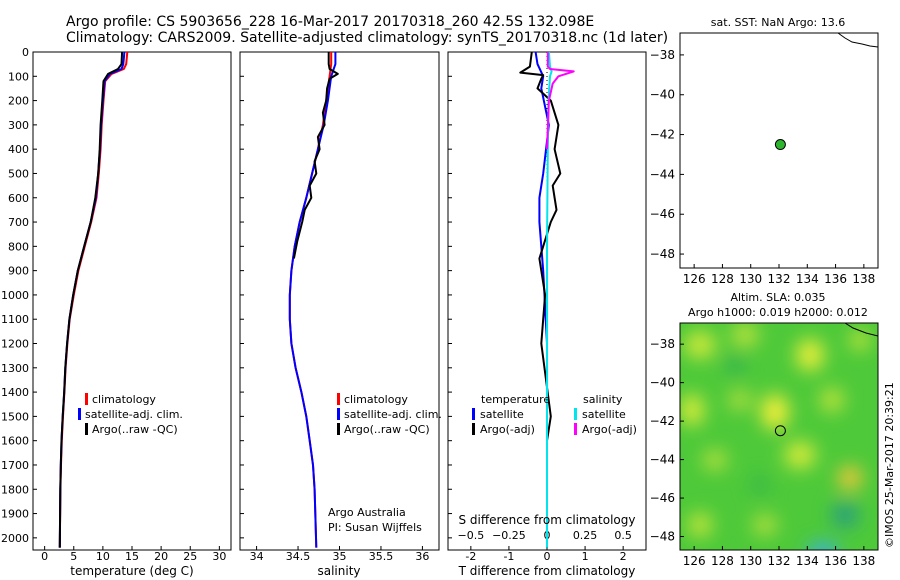 The height and width of the screenshot is (580, 900). What do you see at coordinates (381, 556) in the screenshot?
I see `x-tick-label: 35.5` at bounding box center [381, 556].